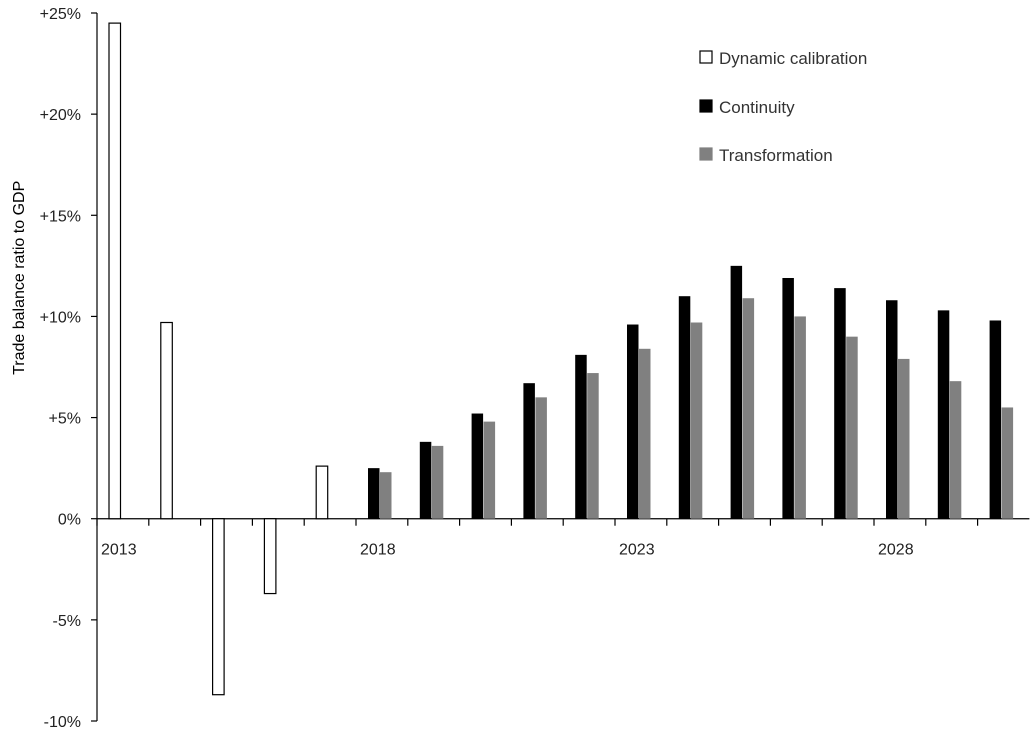 The width and height of the screenshot is (1035, 735). I want to click on y-axis-label: Trade balance ratio to GDP, so click(19, 278).